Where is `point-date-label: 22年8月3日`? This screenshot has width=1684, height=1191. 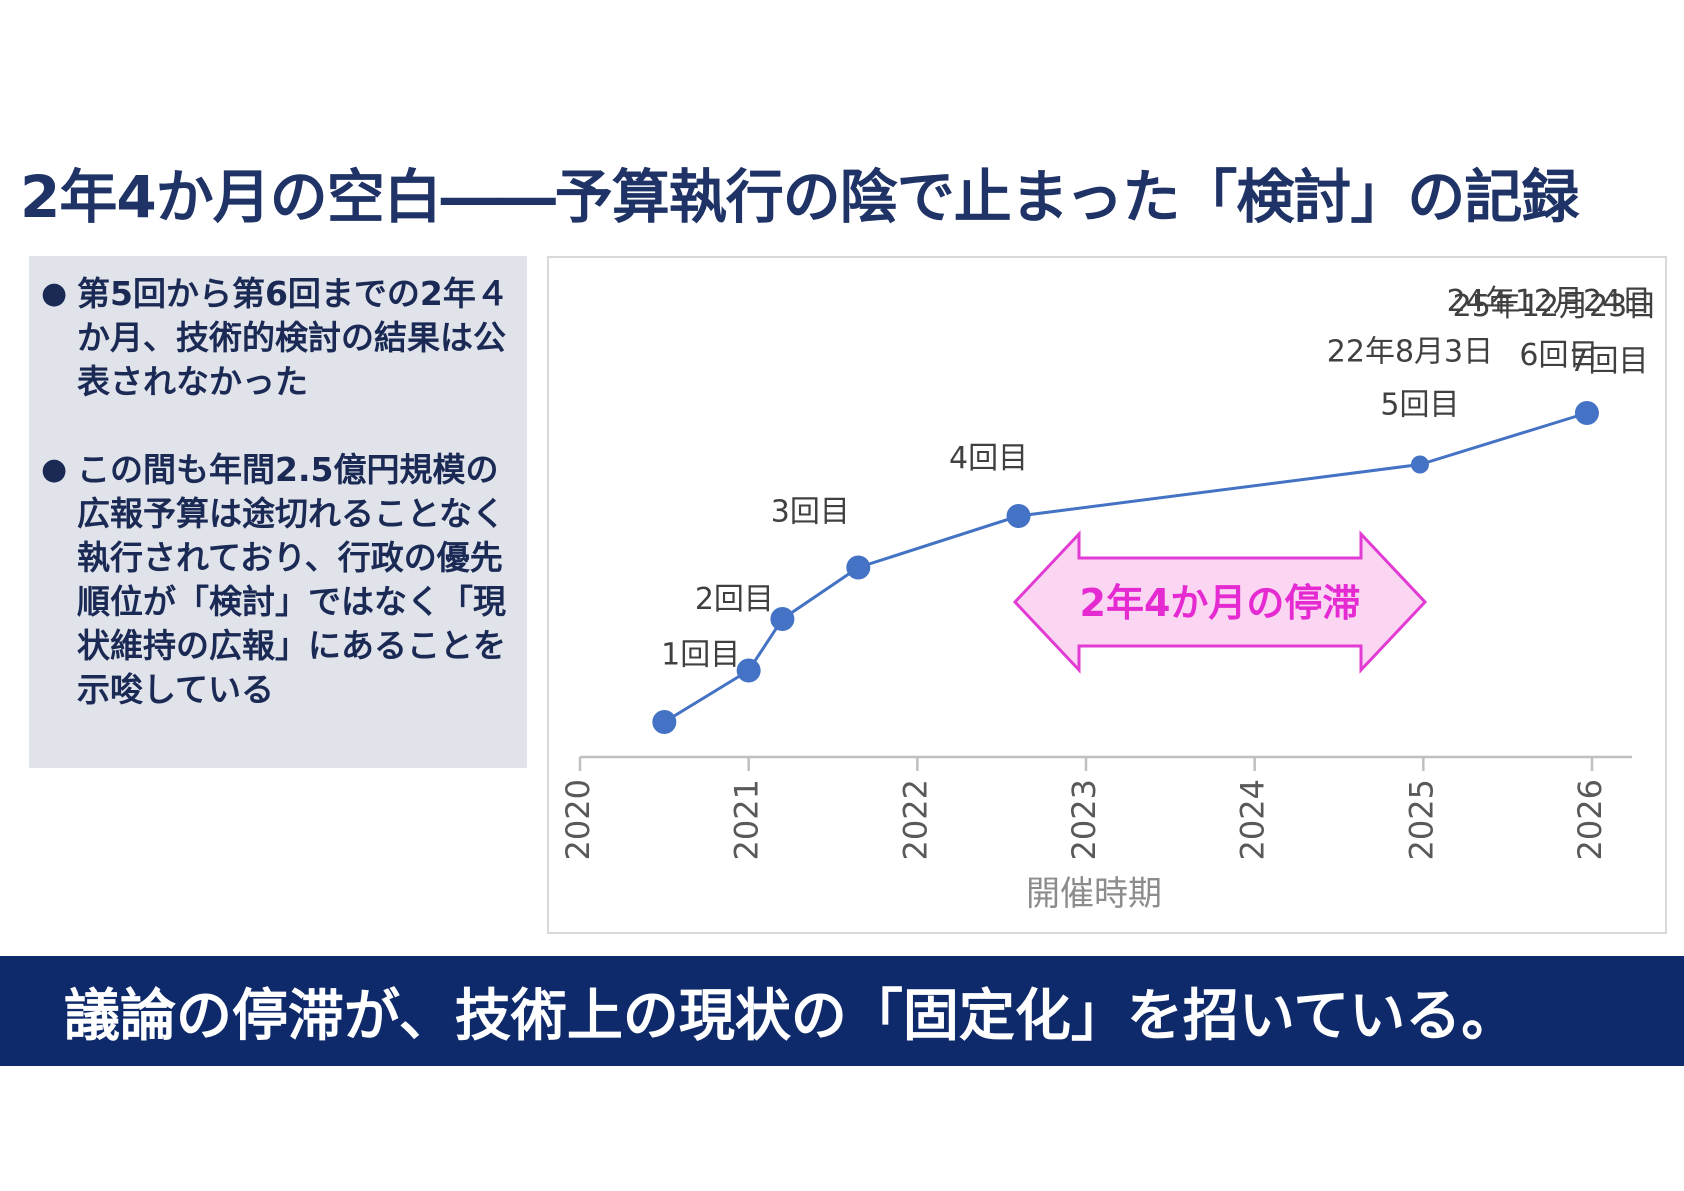 point-date-label: 22年8月3日 is located at coordinates (1410, 352).